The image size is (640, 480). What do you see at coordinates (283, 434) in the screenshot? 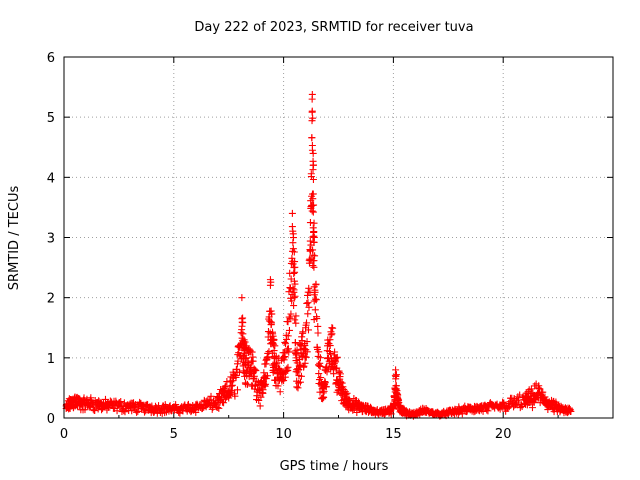
I see `x-tick-label: 10` at bounding box center [283, 434].